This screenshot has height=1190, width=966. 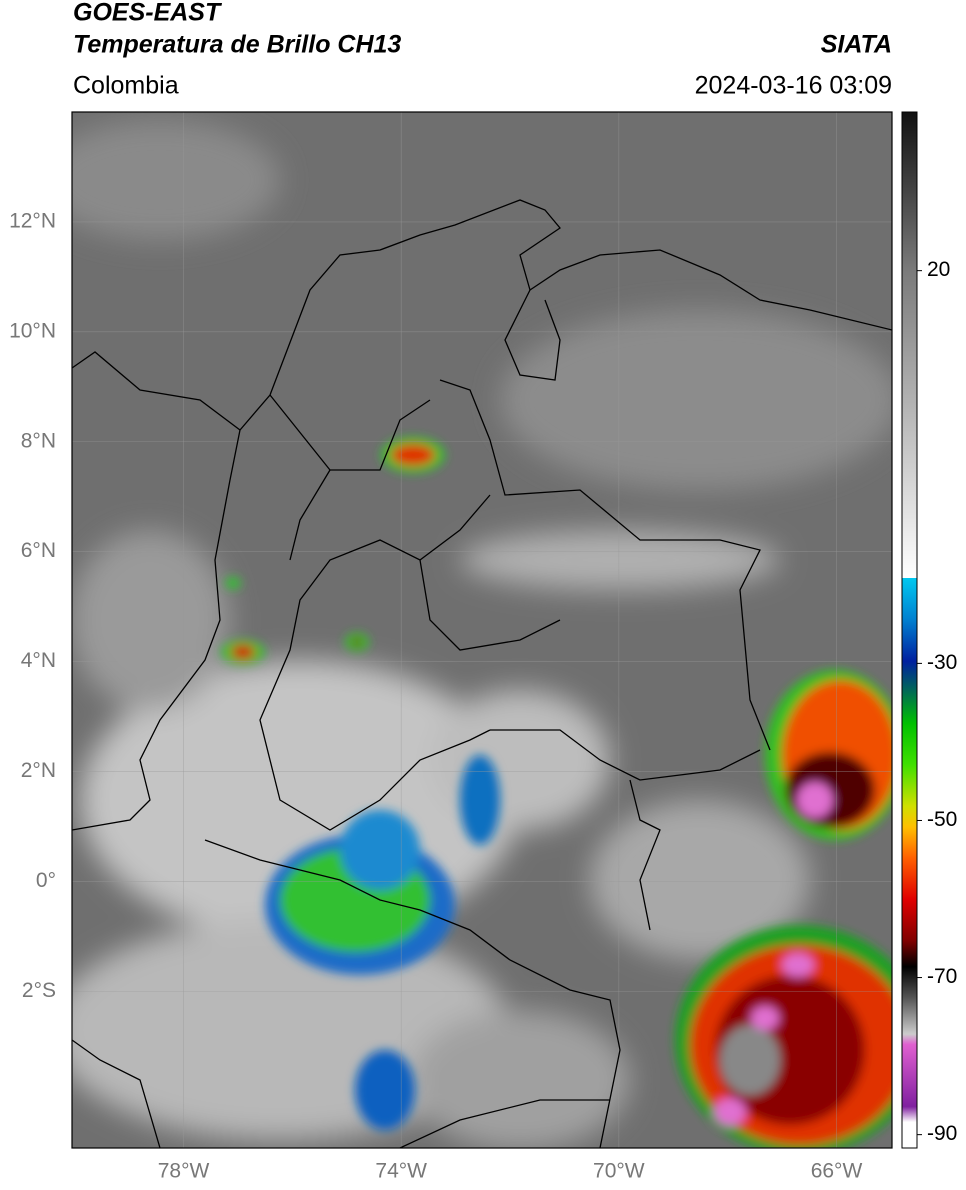 What do you see at coordinates (942, 662) in the screenshot?
I see `colorbar-tick-label: -30` at bounding box center [942, 662].